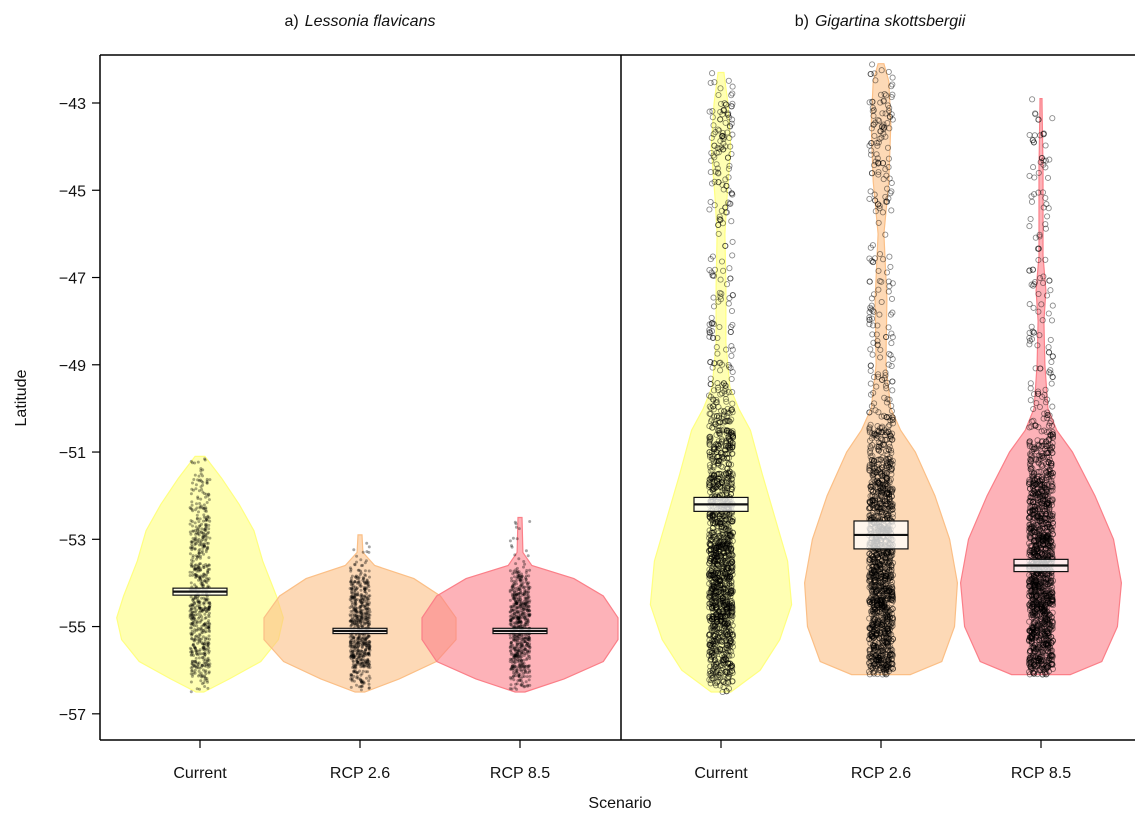 This screenshot has height=820, width=1135. What do you see at coordinates (872, 354) in the screenshot?
I see `panel-b-rcp-2-6-point` at bounding box center [872, 354].